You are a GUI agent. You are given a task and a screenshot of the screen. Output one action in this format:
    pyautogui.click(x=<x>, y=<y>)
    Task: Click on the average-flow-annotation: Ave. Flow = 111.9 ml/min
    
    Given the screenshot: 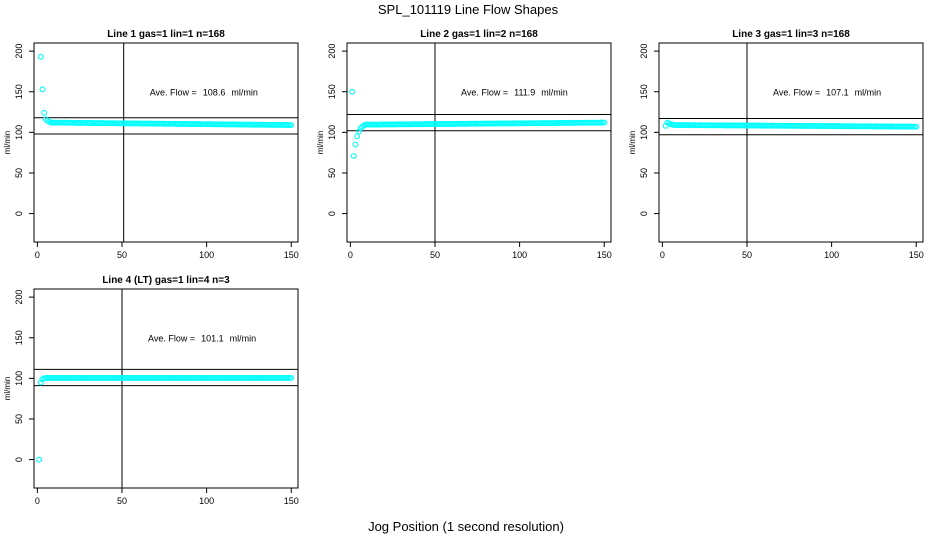 What is the action you would take?
    pyautogui.click(x=514, y=93)
    